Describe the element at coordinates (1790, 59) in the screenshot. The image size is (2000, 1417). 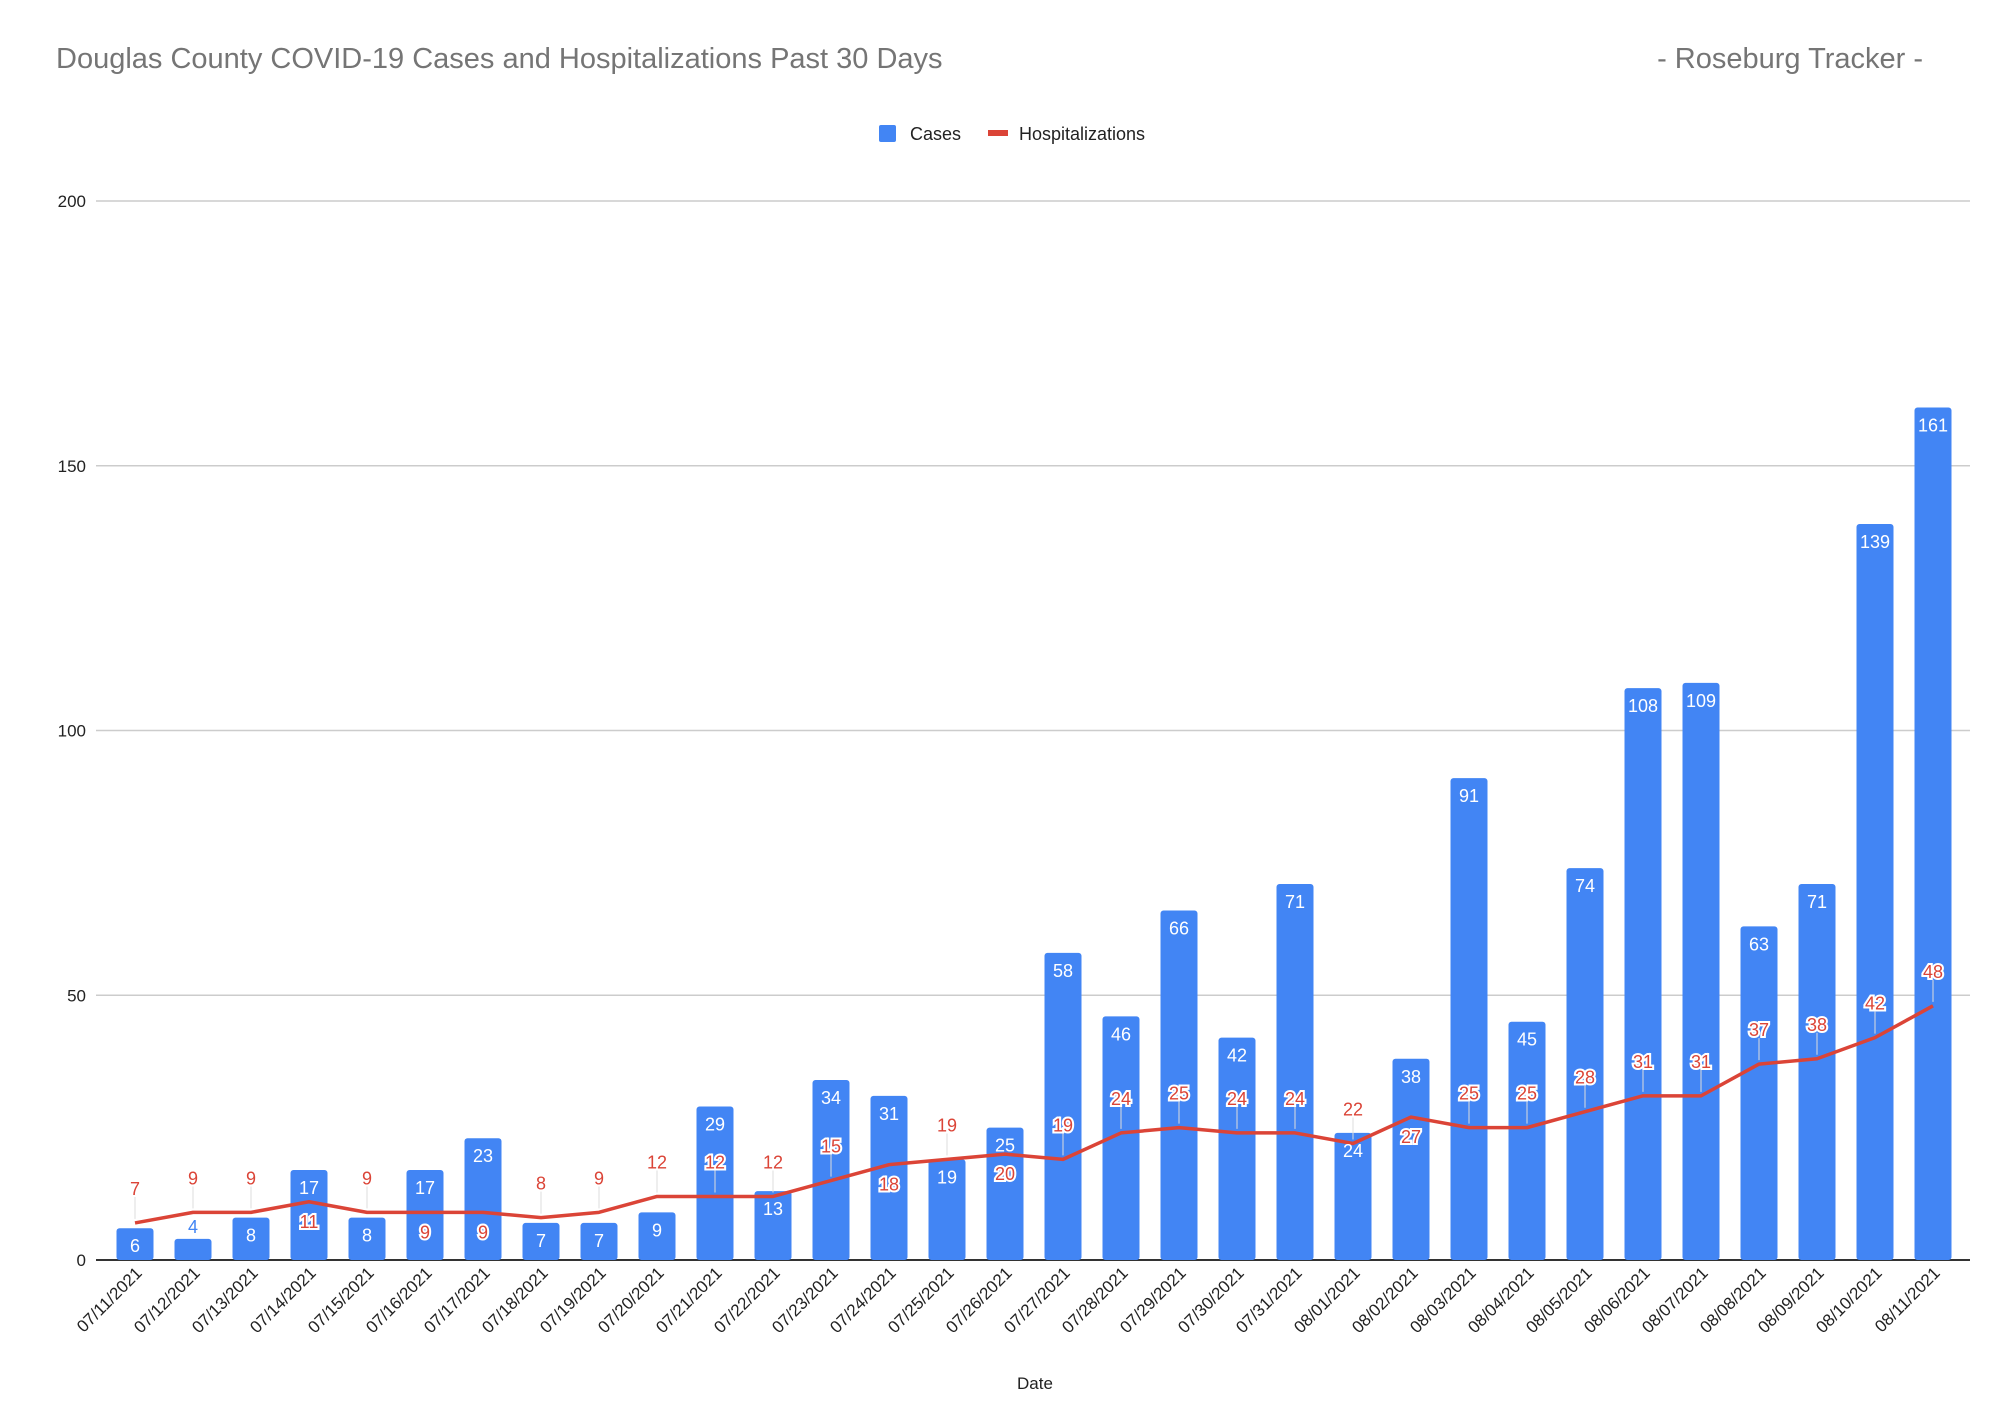
I see `chart-subtitle: - Roseburg Tracker -` at that location.